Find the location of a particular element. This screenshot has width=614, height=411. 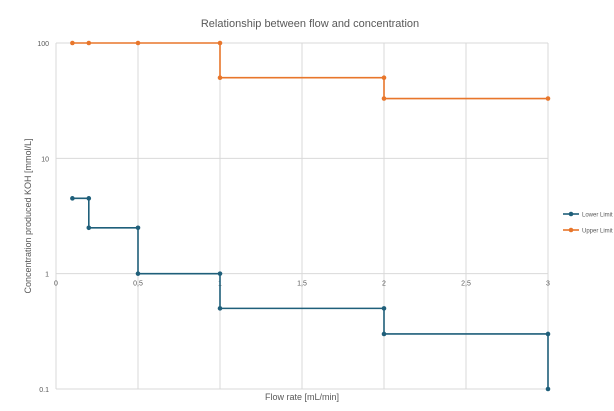

x-tick-label: 2,5 is located at coordinates (466, 284).